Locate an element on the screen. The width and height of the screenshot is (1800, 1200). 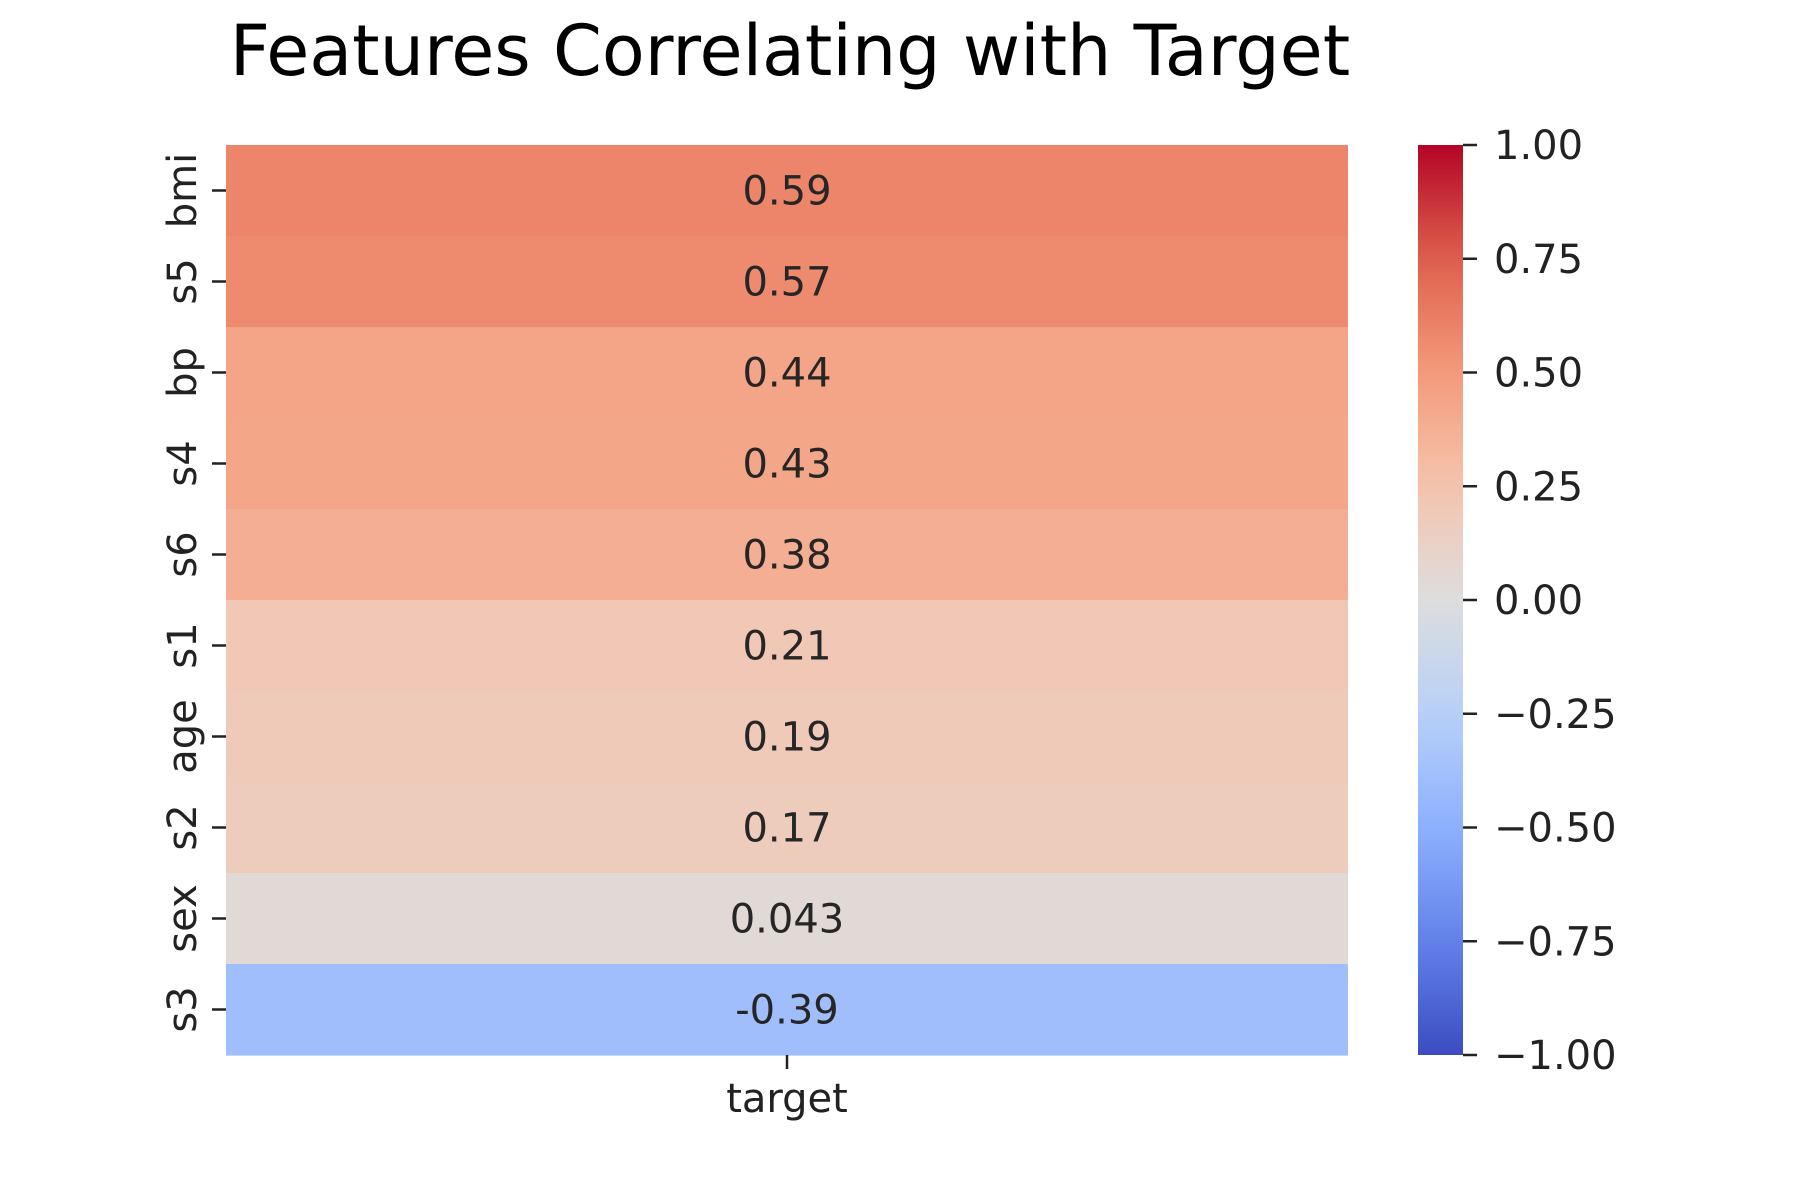
y-tick-label: bmi is located at coordinates (183, 190).